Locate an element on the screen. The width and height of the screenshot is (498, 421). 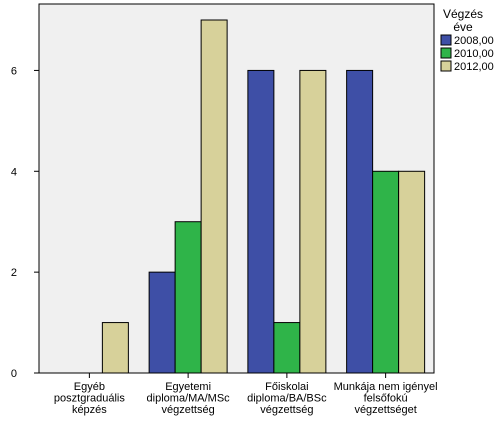
bar-2010,00-cat-2 is located at coordinates (287, 348).